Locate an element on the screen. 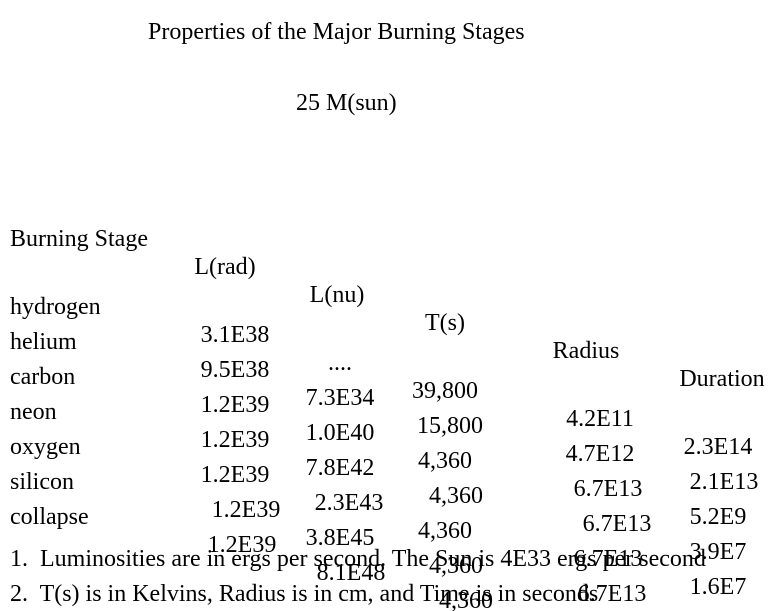  column-header-burning-stage: Burning Stage is located at coordinates (79, 239).